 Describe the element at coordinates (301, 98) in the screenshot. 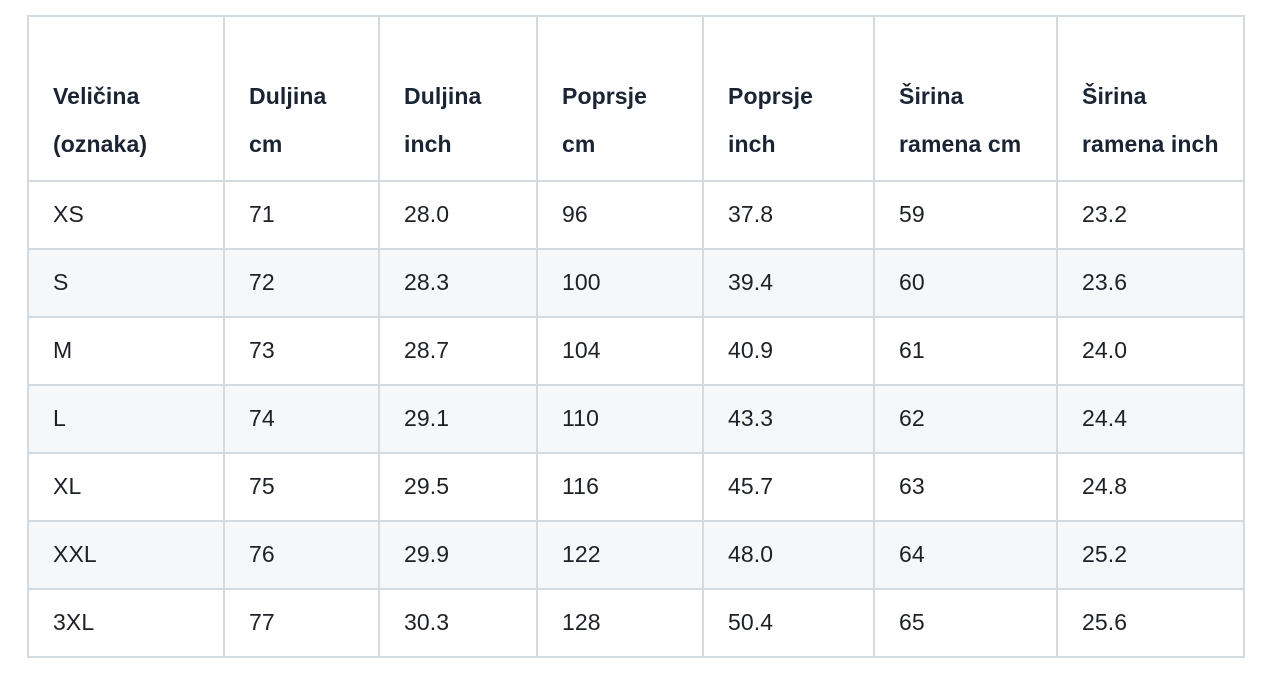

I see `column-header-length-cm: Duljina cm` at that location.